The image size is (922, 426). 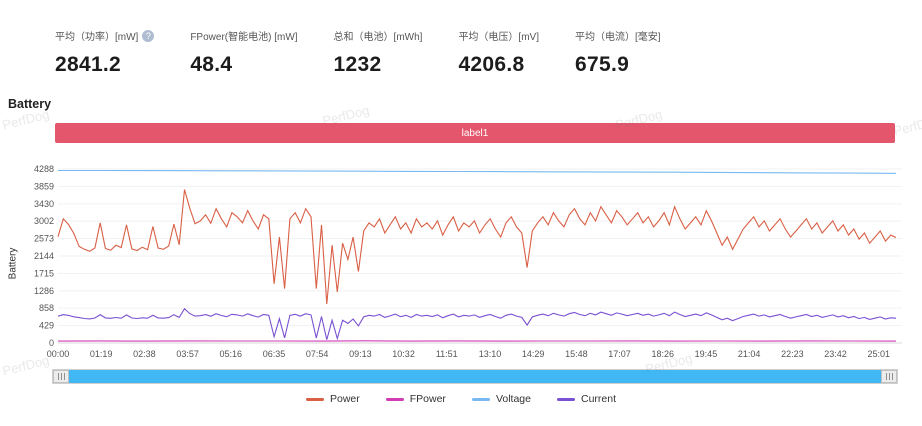 I want to click on stat-value: 1232, so click(x=357, y=64).